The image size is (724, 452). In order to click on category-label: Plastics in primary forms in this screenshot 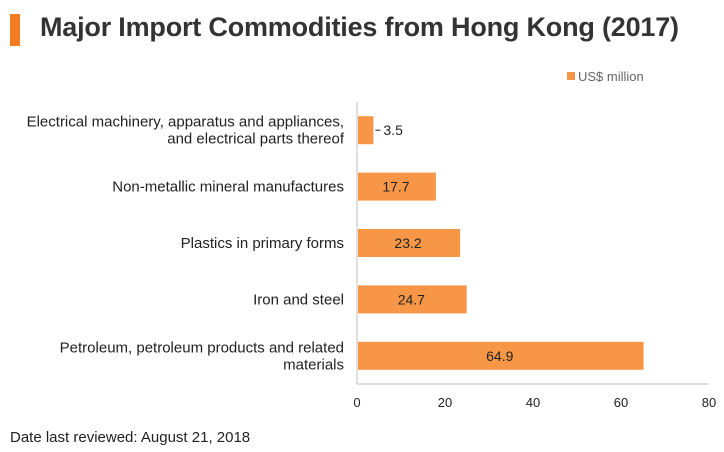, I will do `click(262, 243)`.